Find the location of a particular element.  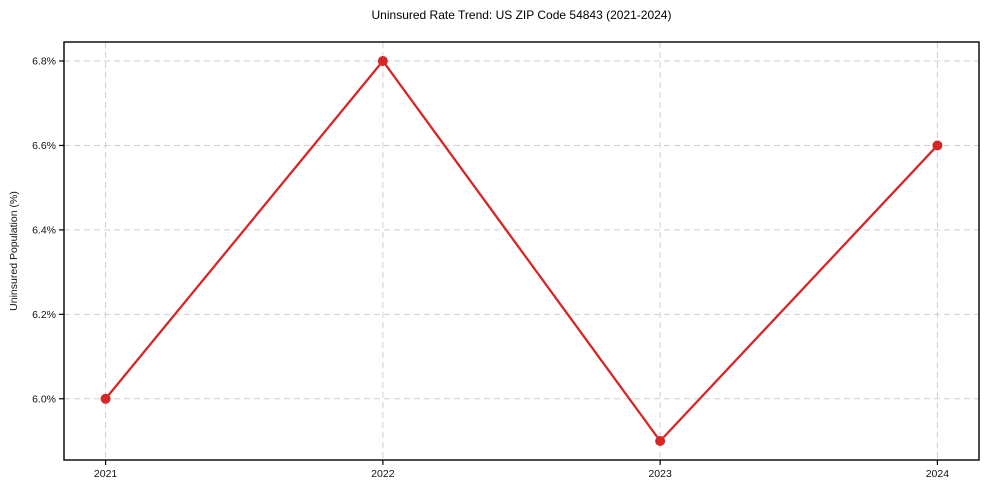

x-tick-label: 2021 is located at coordinates (106, 474).